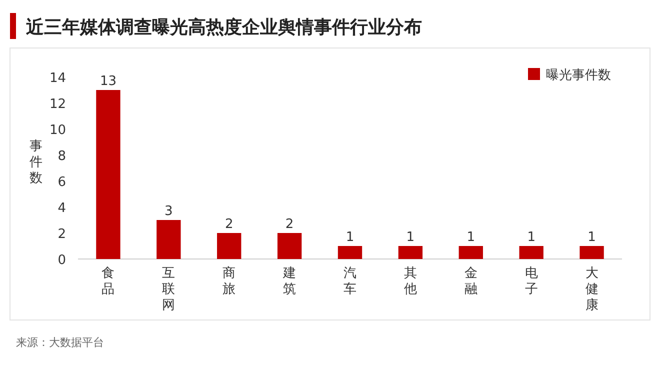  Describe the element at coordinates (62, 182) in the screenshot. I see `y-tick-label: 6` at that location.